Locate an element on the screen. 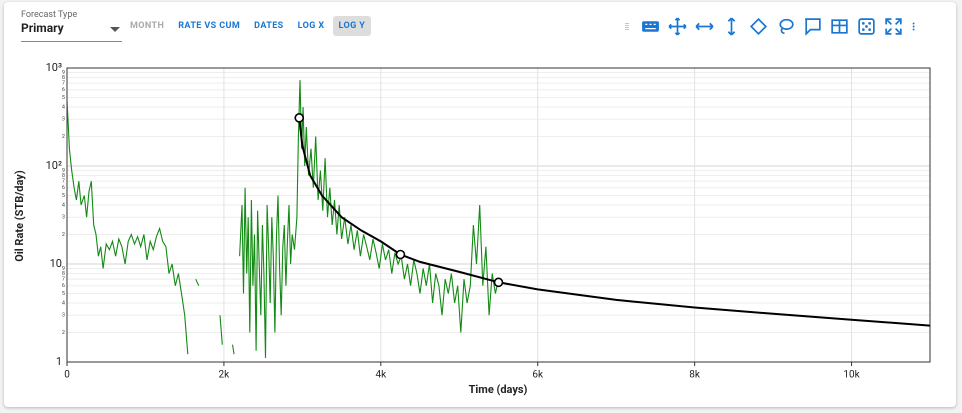 The width and height of the screenshot is (962, 413). table-icon is located at coordinates (839, 26).